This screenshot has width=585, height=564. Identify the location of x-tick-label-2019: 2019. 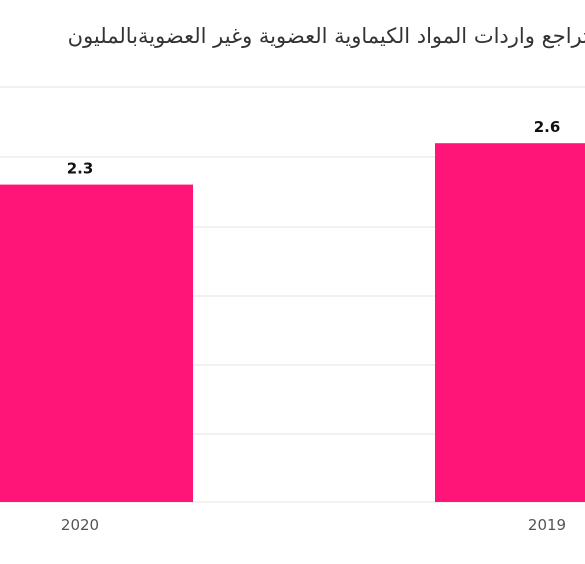
(547, 525).